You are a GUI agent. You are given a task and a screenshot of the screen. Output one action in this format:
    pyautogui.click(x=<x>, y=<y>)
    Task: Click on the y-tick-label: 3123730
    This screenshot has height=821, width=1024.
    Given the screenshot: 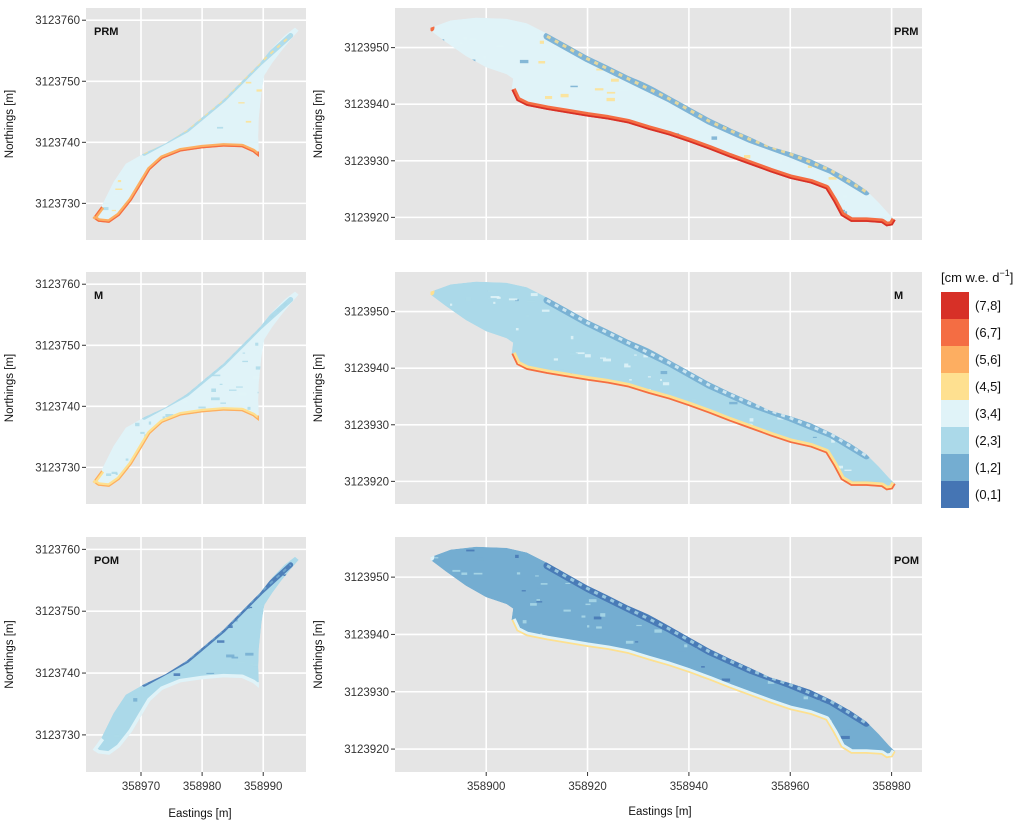 What is the action you would take?
    pyautogui.click(x=57, y=468)
    